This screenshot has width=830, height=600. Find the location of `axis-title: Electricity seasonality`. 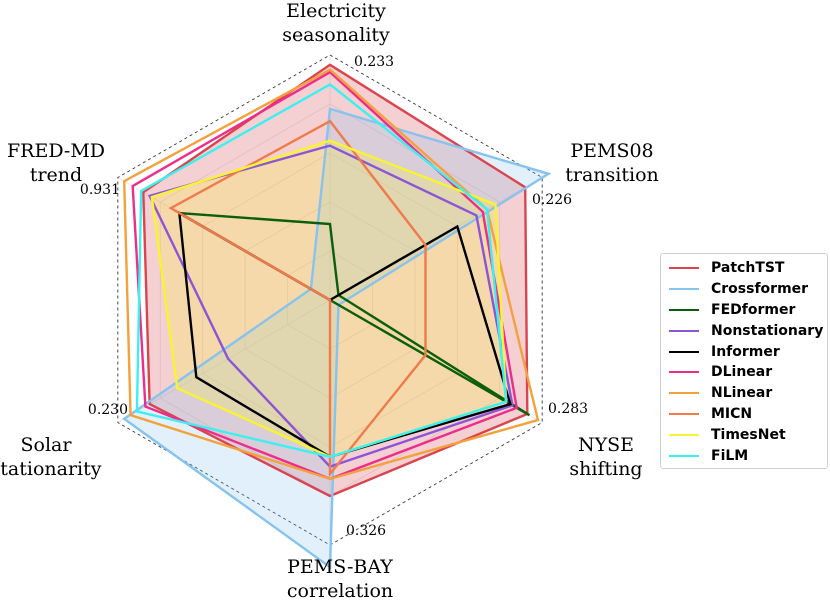

axis-title: Electricity seasonality is located at coordinates (336, 23).